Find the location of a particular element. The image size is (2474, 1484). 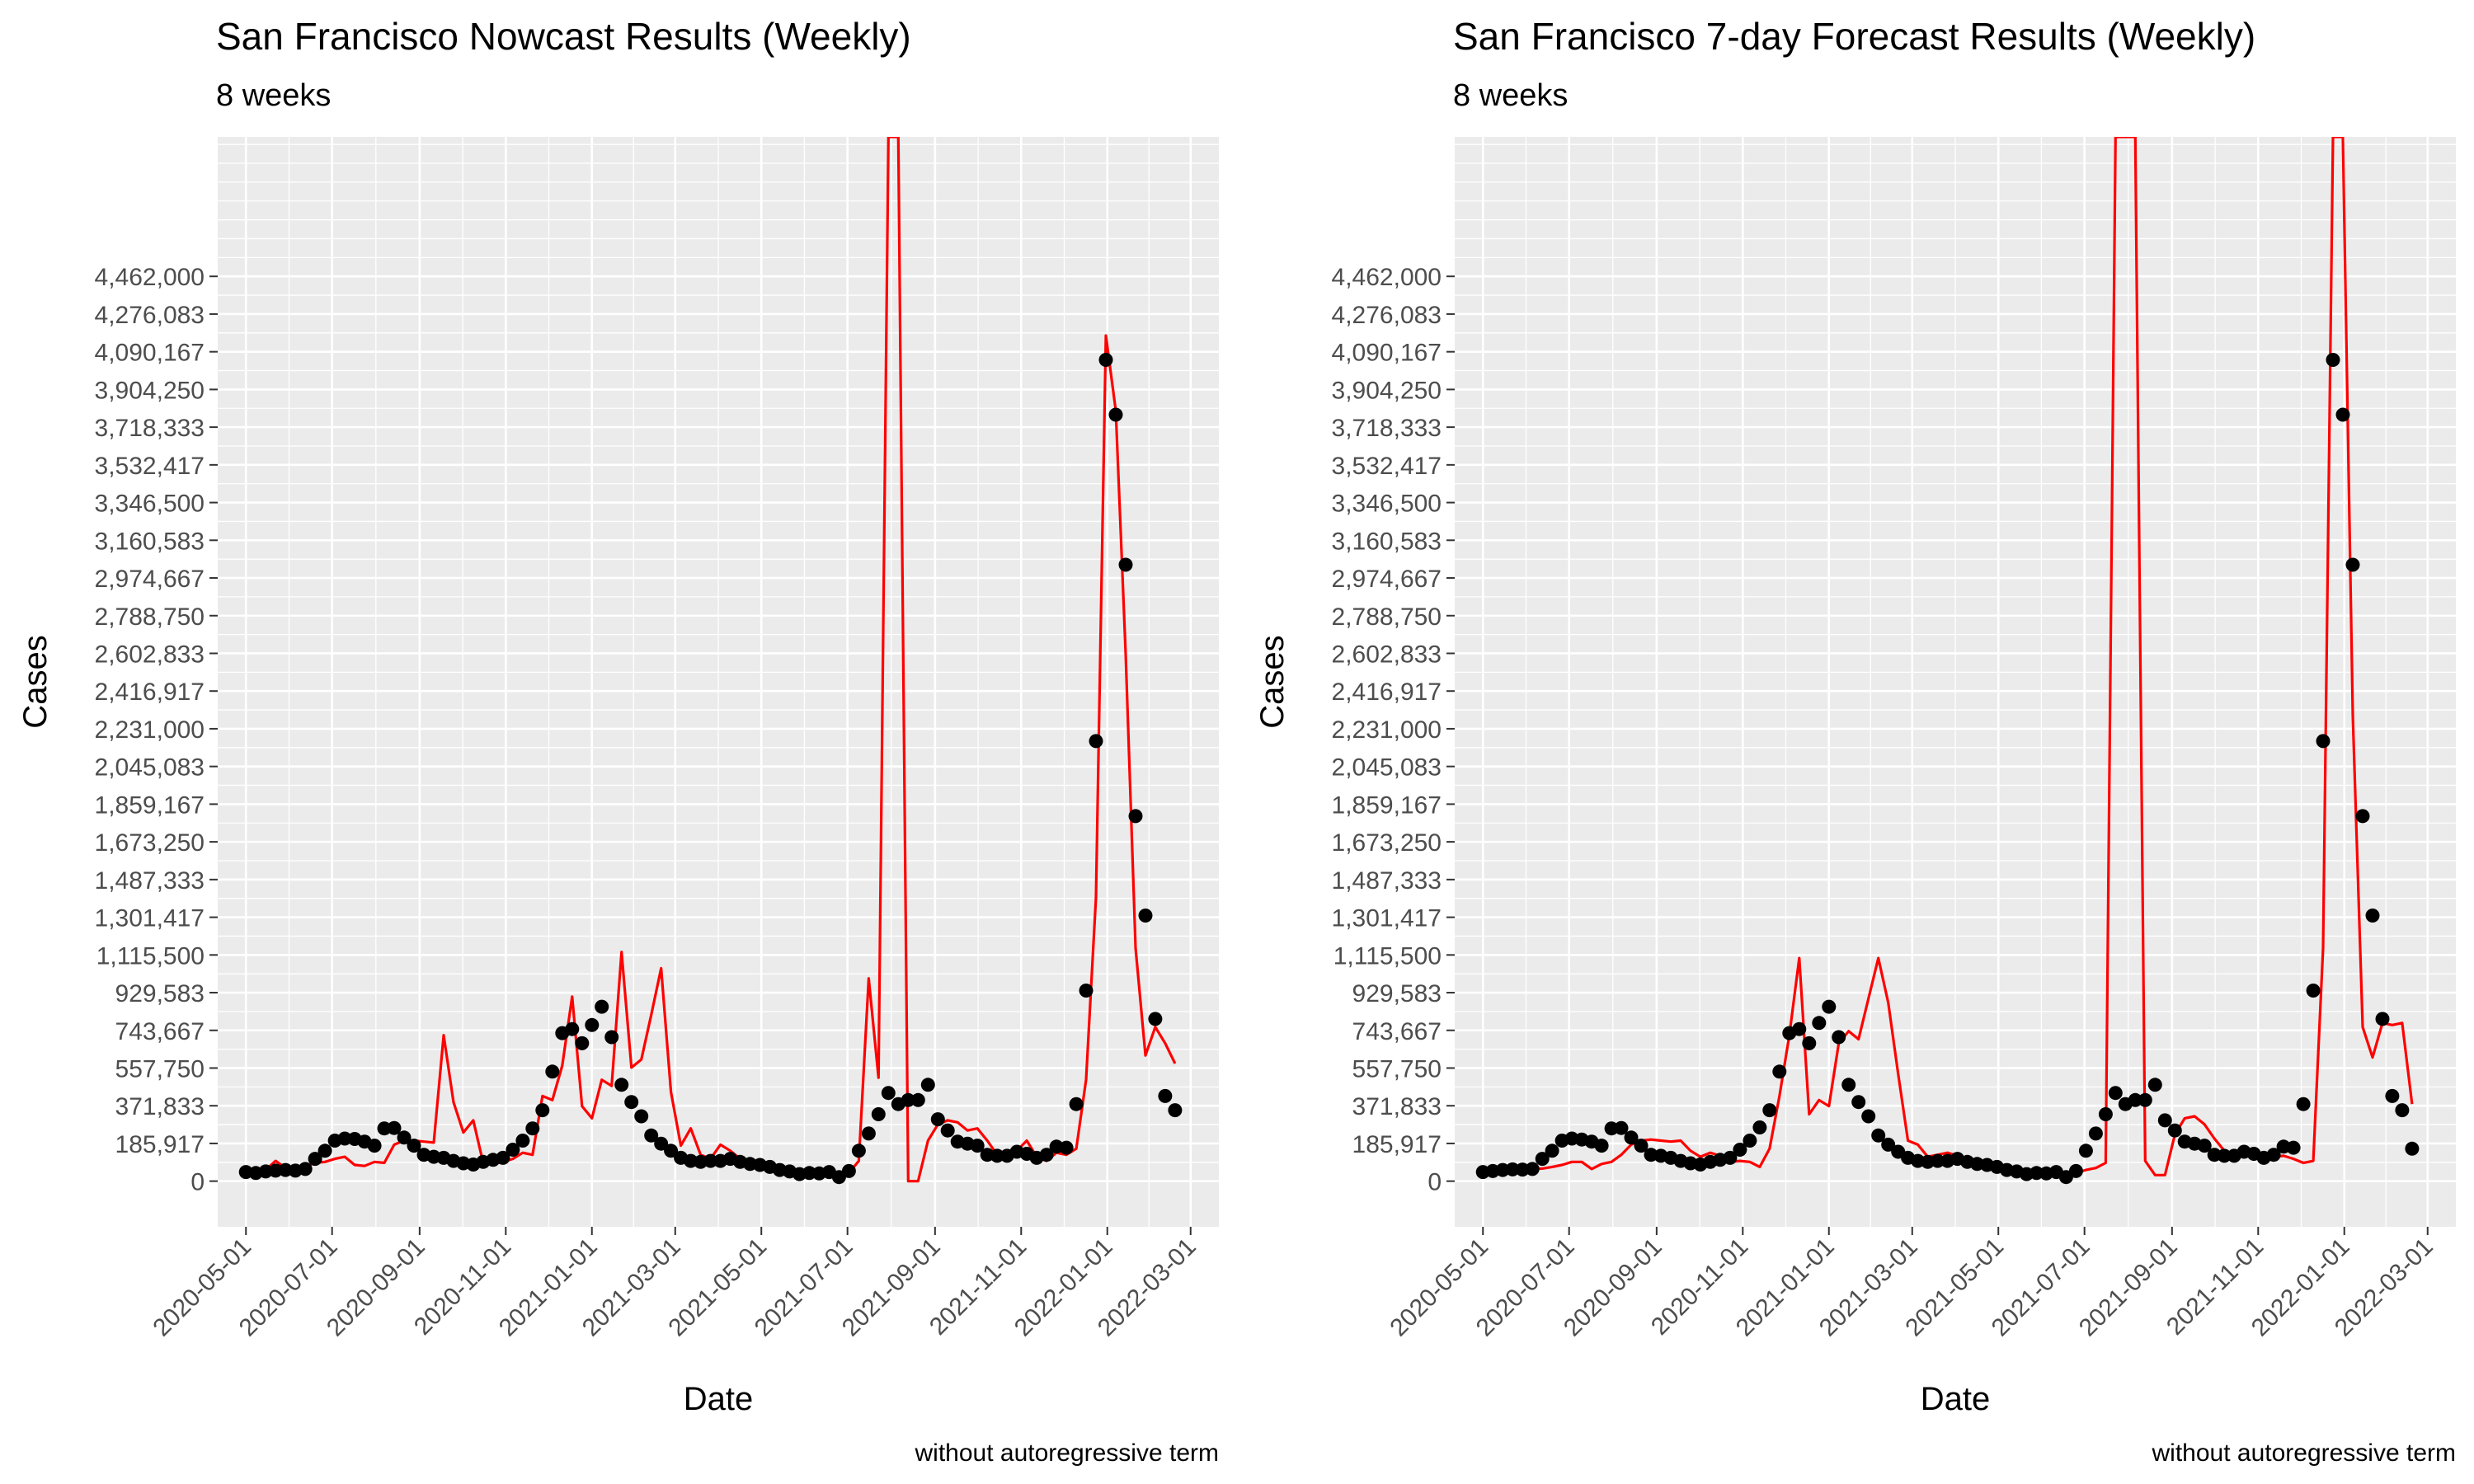

y-tick-label: 1,487,333 is located at coordinates (150, 881).